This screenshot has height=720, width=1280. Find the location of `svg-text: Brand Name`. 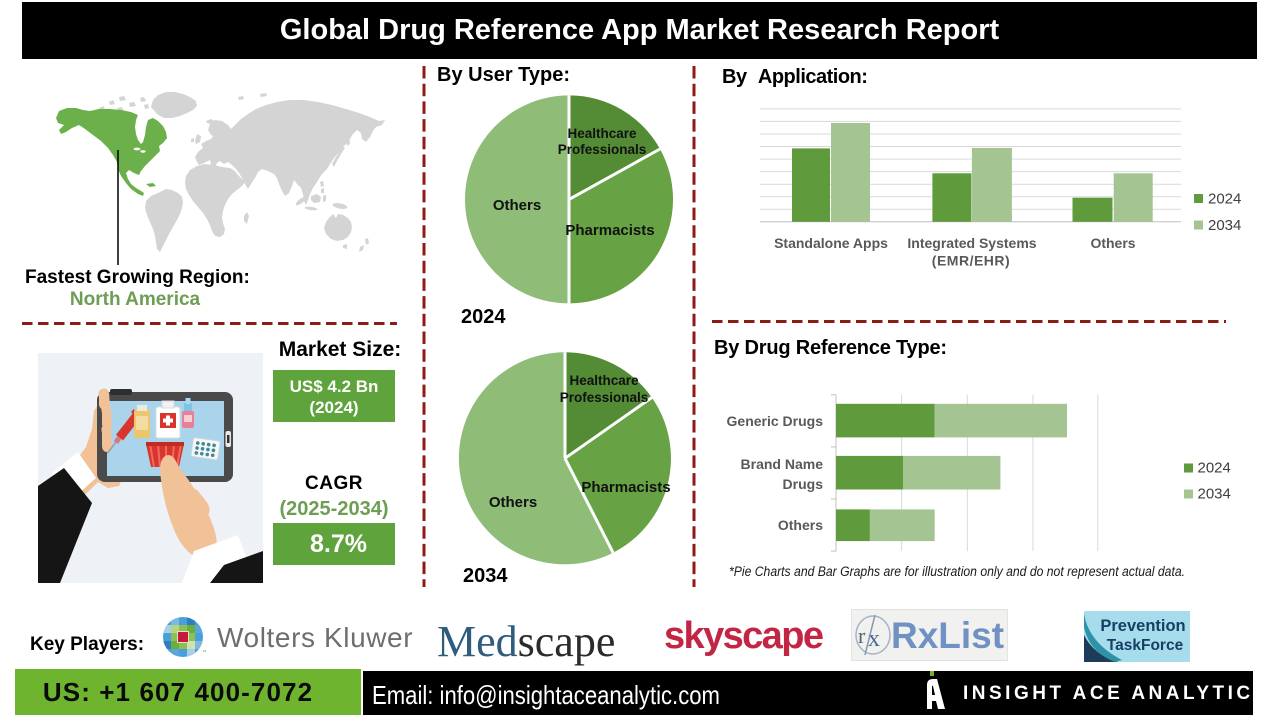

svg-text: Brand Name is located at coordinates (782, 464).